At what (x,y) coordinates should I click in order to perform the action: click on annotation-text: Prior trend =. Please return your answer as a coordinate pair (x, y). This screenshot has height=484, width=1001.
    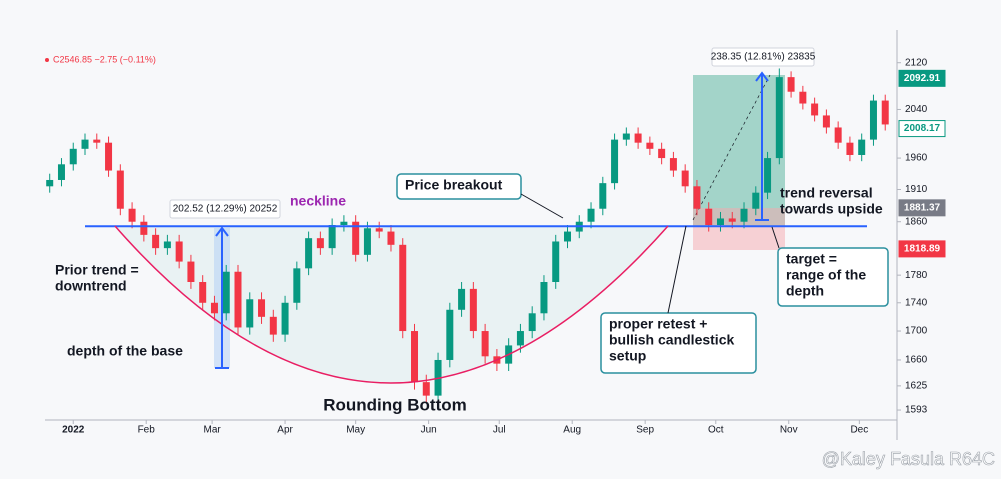
    Looking at the image, I should click on (97, 270).